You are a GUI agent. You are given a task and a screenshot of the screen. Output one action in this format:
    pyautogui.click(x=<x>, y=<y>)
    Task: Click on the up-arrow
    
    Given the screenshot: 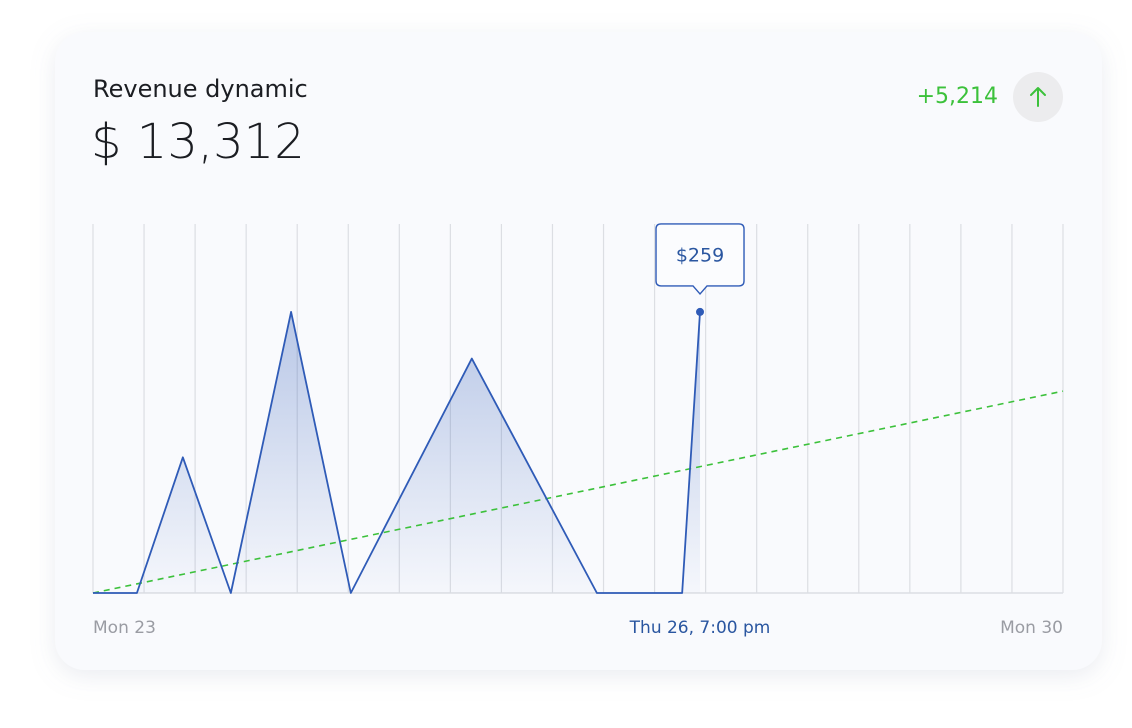 What is the action you would take?
    pyautogui.click(x=1038, y=97)
    